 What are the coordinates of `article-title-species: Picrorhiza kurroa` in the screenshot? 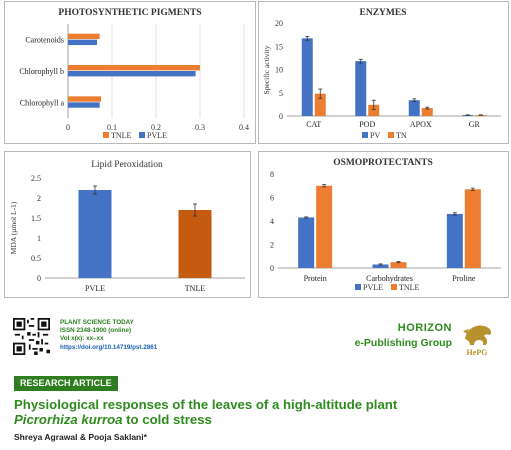 It's located at (68, 419).